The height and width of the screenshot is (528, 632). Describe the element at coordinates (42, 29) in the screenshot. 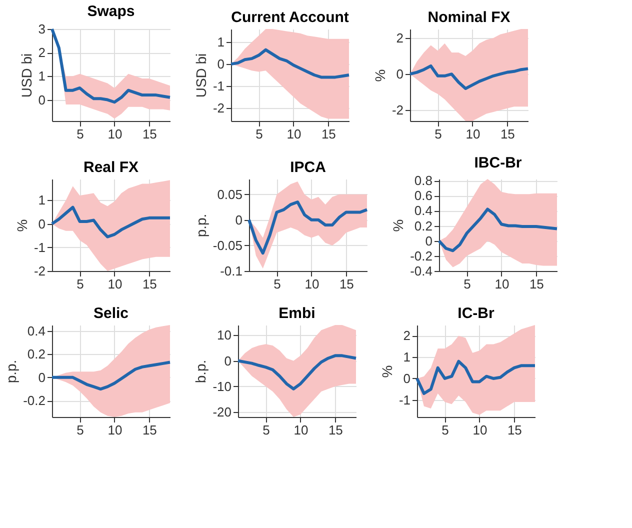

I see `y-tick-label: 3` at that location.